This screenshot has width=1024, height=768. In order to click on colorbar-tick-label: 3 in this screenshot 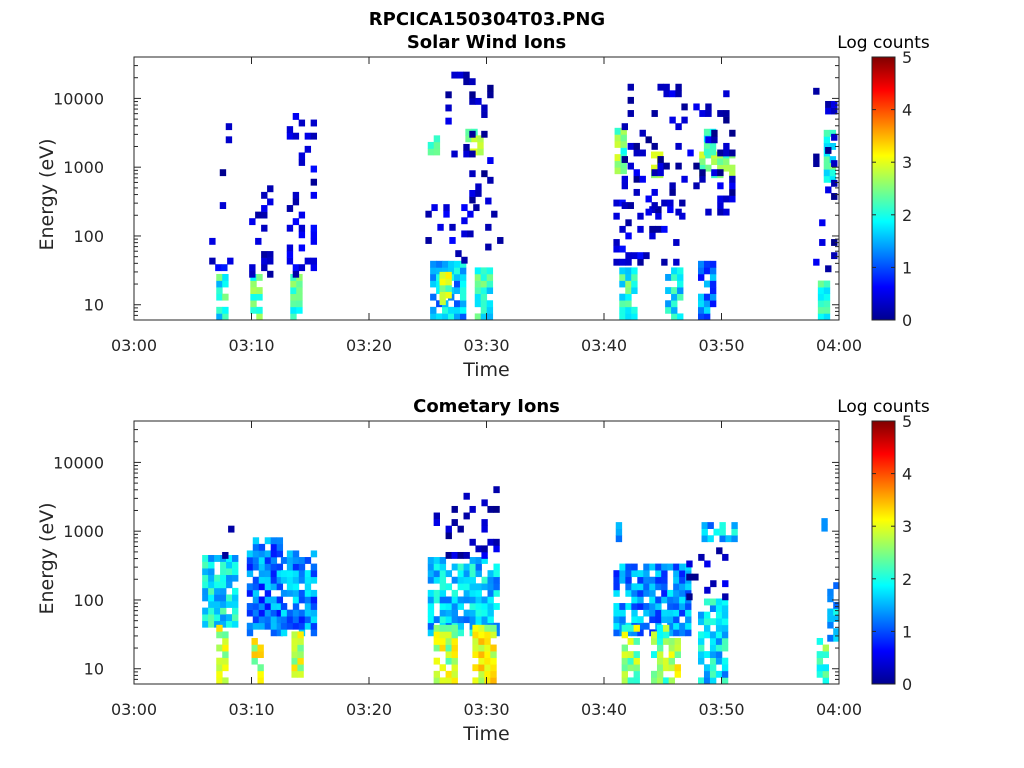, I will do `click(907, 526)`.